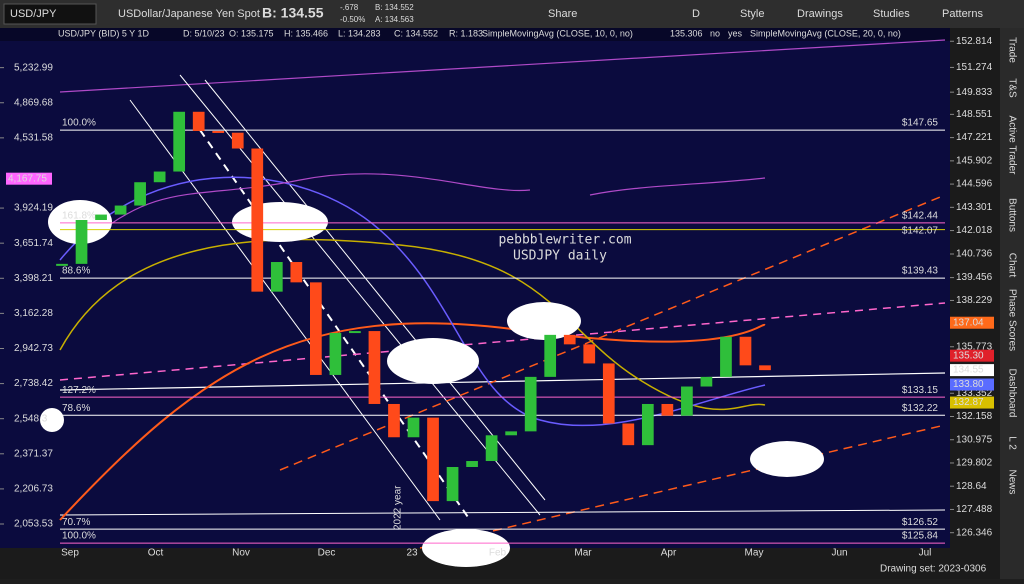 This screenshot has width=1024, height=584. Describe the element at coordinates (974, 254) in the screenshot. I see `y-tick-label: 140.736` at that location.